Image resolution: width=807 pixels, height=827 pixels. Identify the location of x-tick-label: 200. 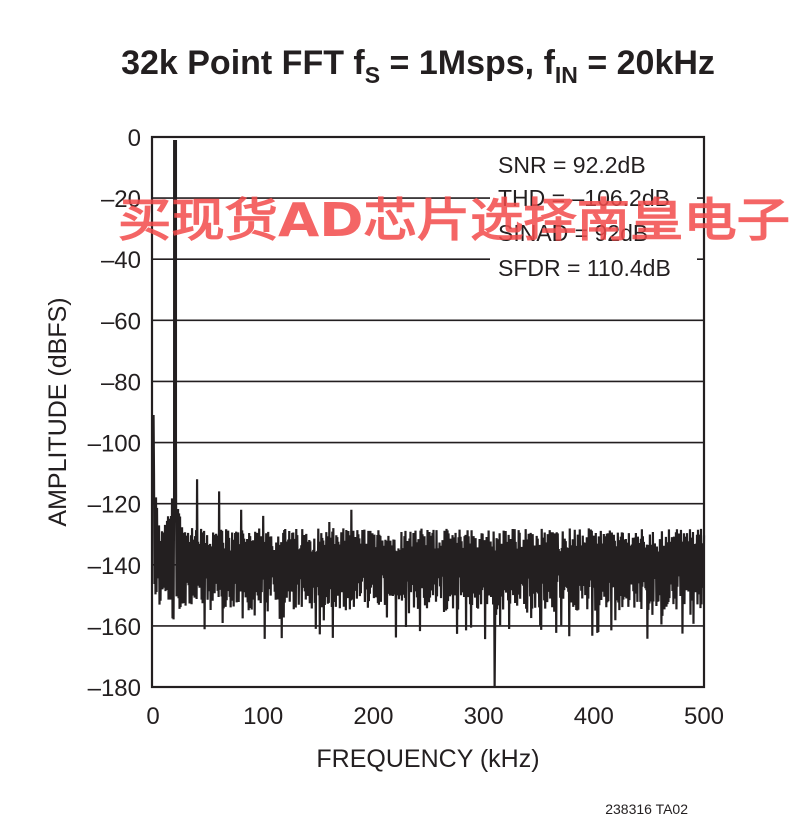
(373, 716).